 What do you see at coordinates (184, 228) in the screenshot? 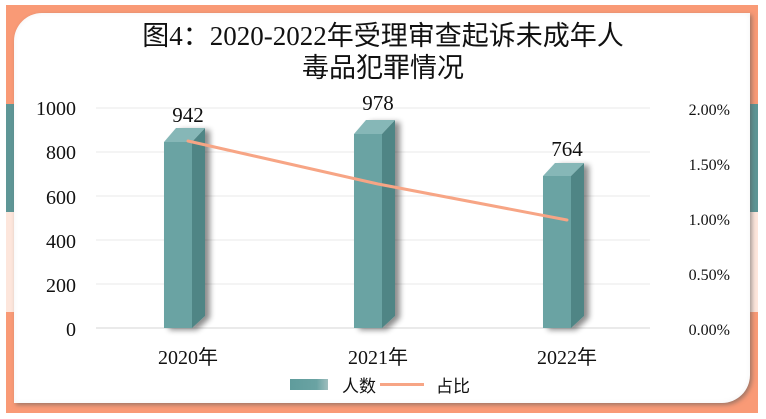
I see `bar-2020` at bounding box center [184, 228].